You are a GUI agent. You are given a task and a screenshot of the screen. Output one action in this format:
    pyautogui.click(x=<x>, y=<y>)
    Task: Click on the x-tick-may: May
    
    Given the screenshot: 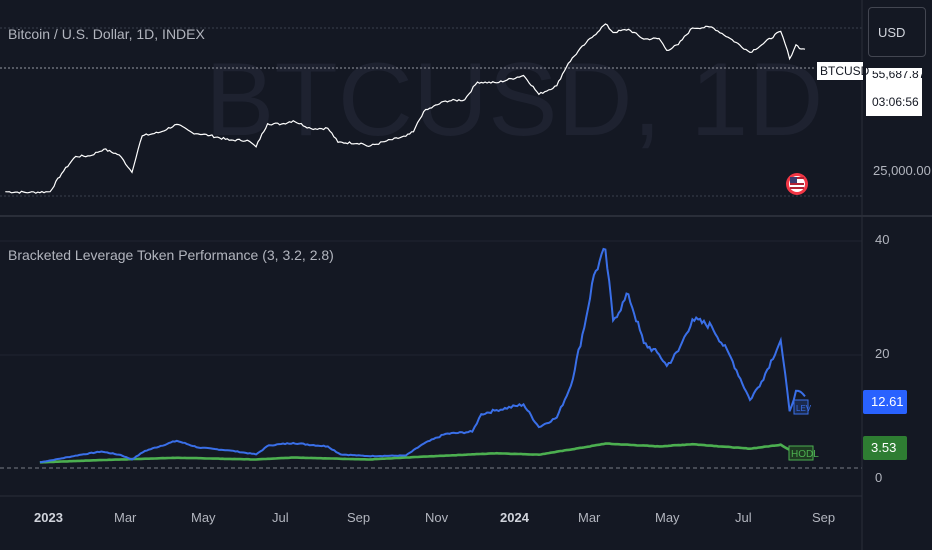 What is the action you would take?
    pyautogui.click(x=203, y=517)
    